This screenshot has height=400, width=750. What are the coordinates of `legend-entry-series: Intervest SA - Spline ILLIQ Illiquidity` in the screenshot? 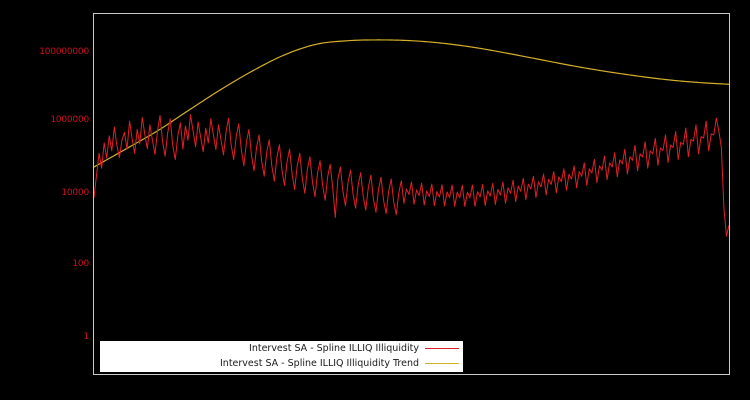 It's located at (281, 348).